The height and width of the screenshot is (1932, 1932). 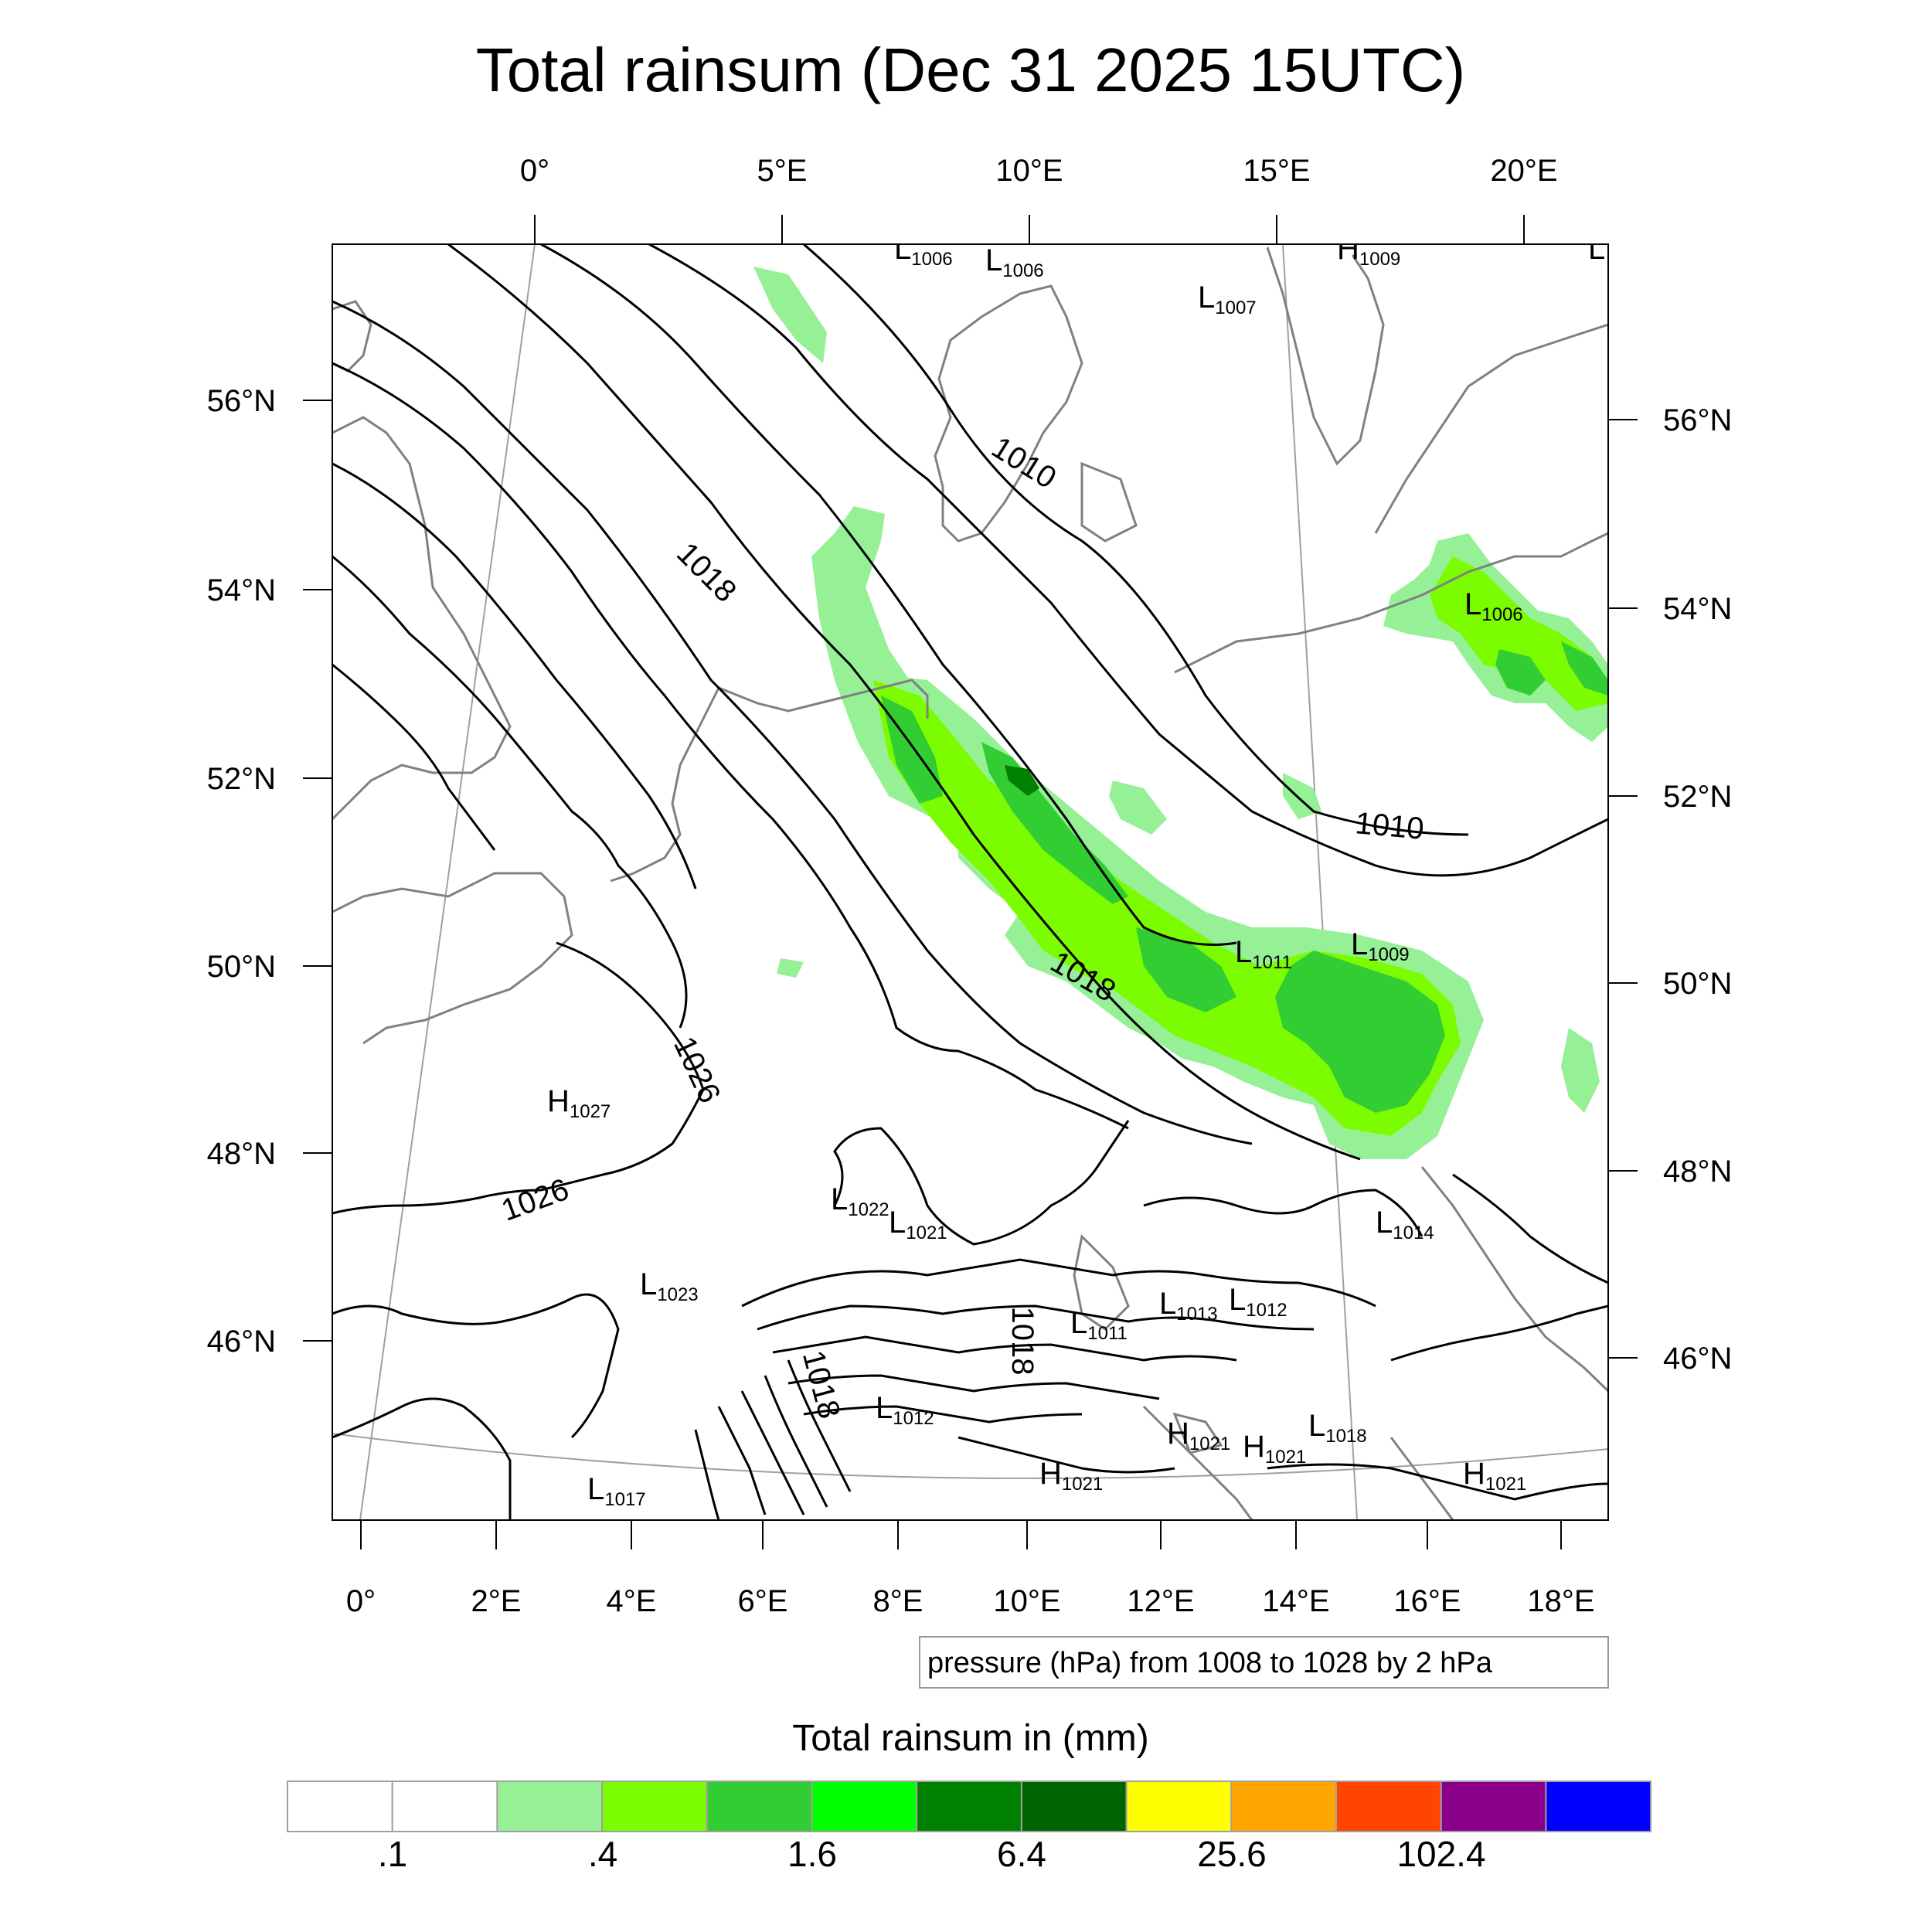 I want to click on tick-label: 4°E, so click(x=632, y=1601).